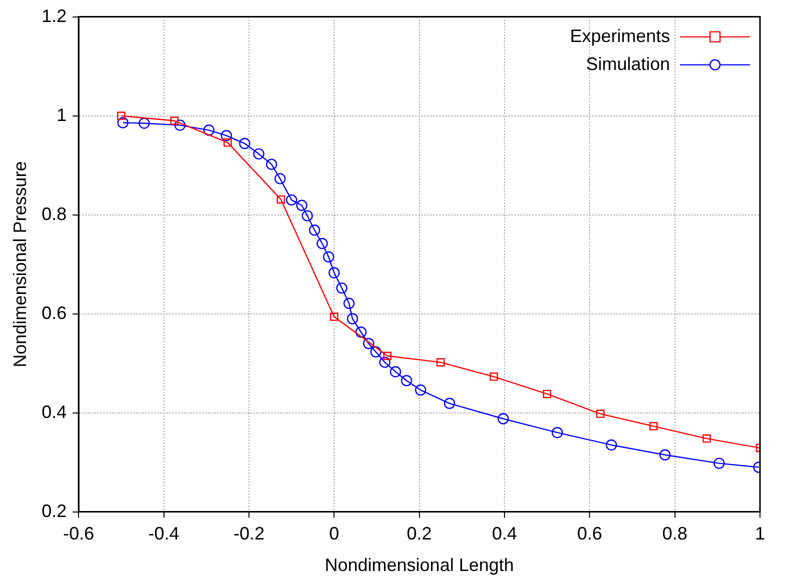  I want to click on legend-label: Experiments, so click(620, 36).